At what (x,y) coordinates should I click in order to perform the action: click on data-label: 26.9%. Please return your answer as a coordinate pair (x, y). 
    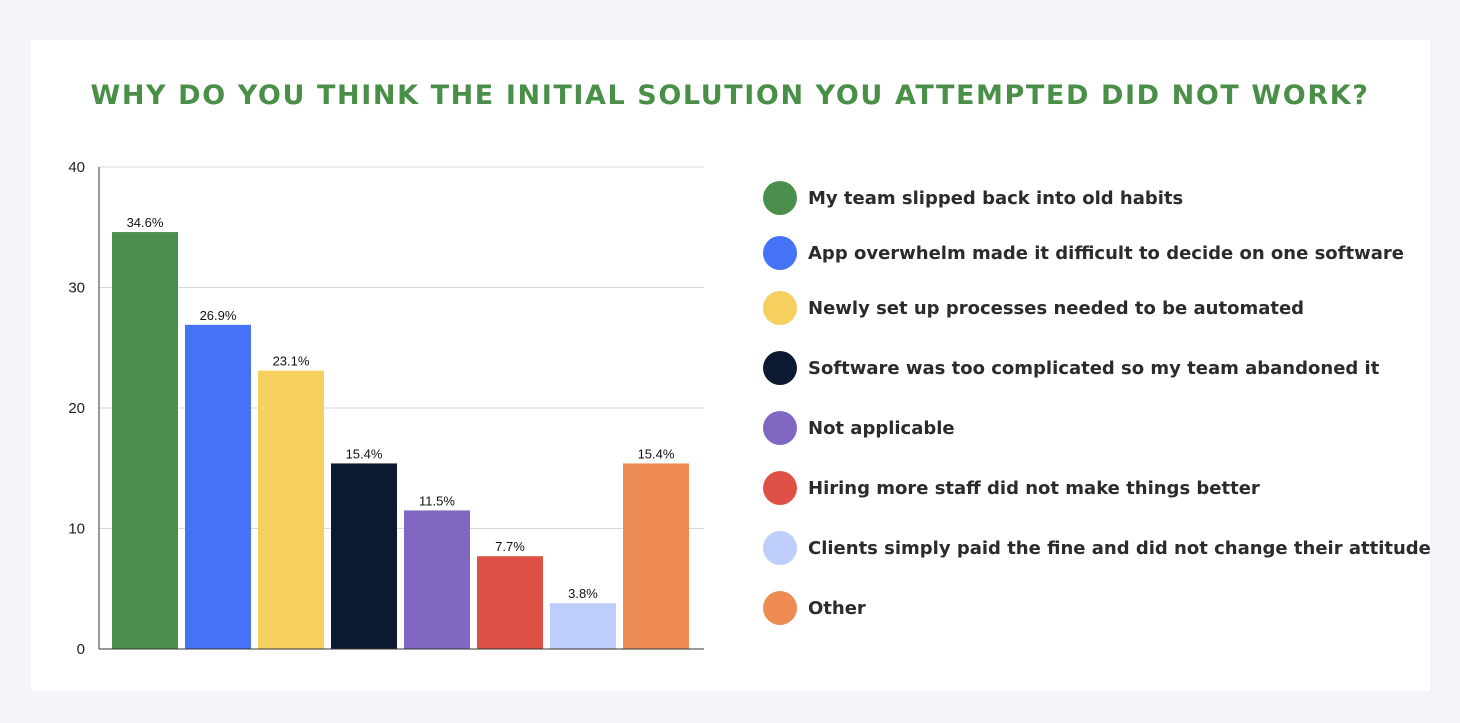
    Looking at the image, I should click on (218, 315).